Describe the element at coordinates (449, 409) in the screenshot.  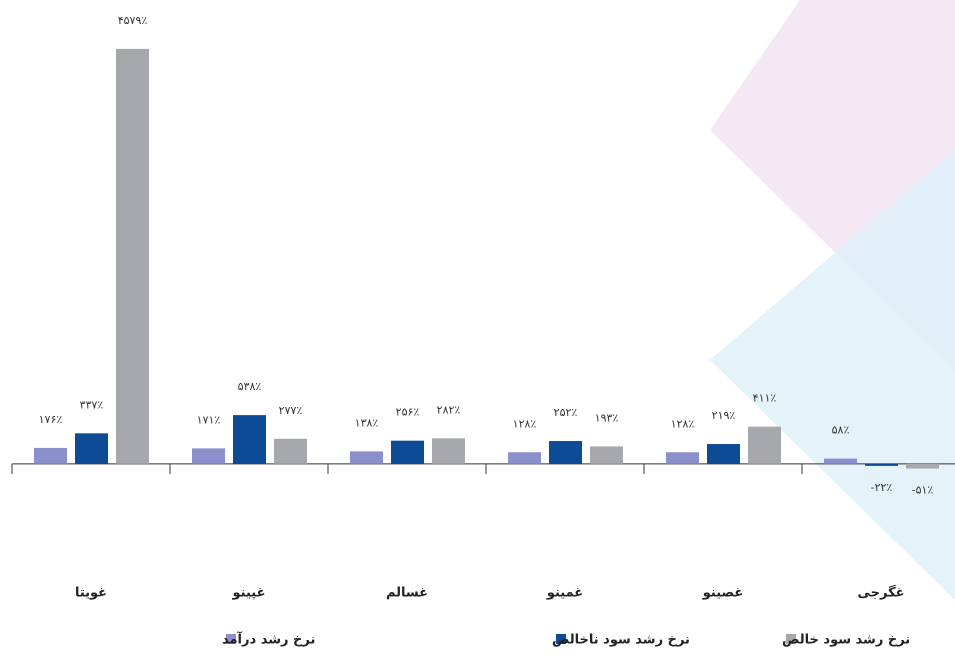
I see `value-label: ۲۸۲٪` at that location.